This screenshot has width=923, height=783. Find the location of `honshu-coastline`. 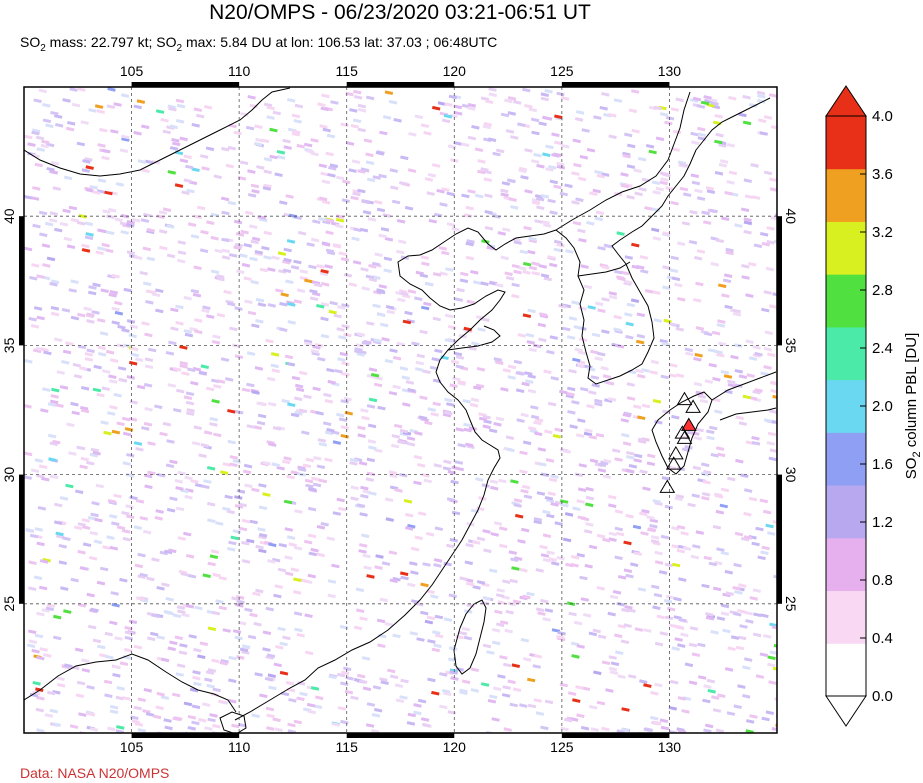

honshu-coastline is located at coordinates (744, 396).